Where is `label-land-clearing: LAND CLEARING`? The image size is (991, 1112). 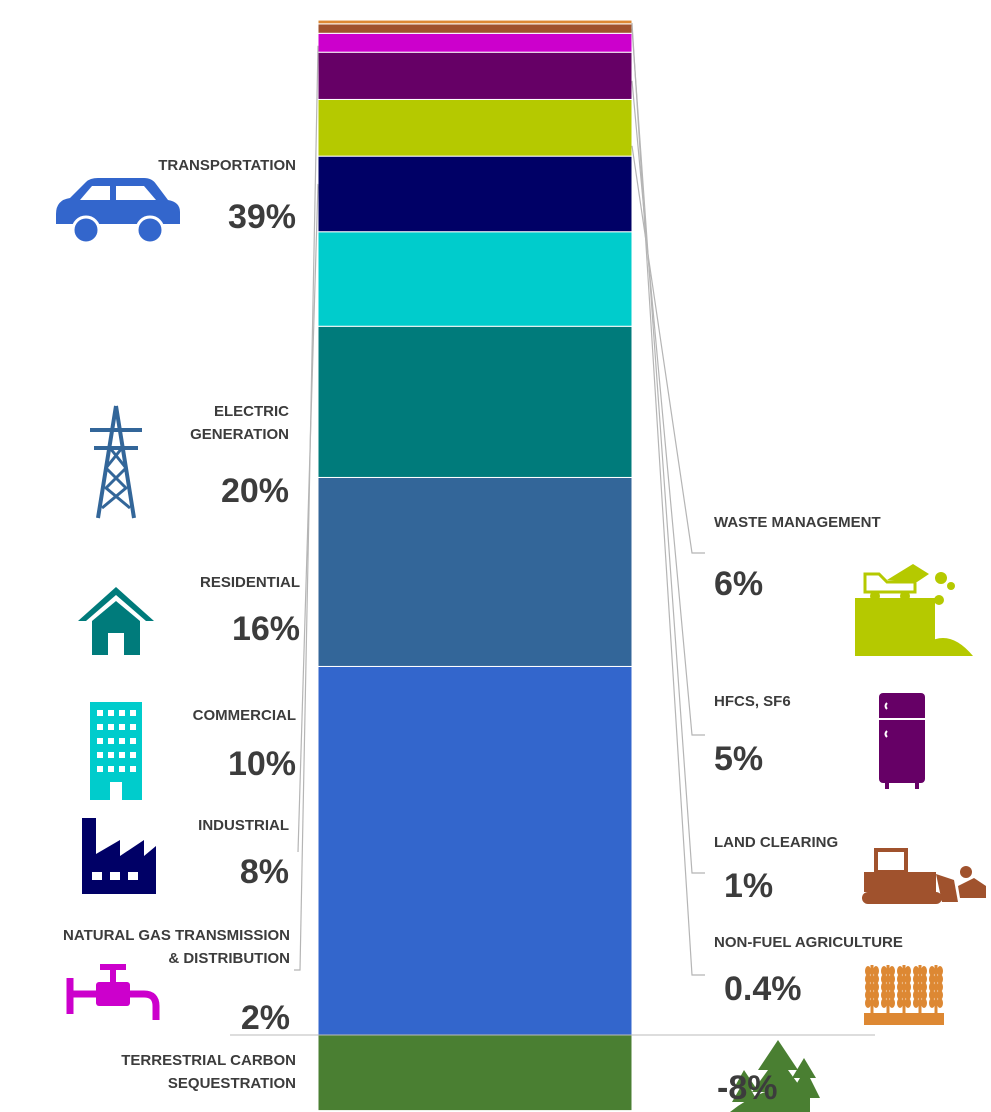
label-land-clearing: LAND CLEARING is located at coordinates (776, 842).